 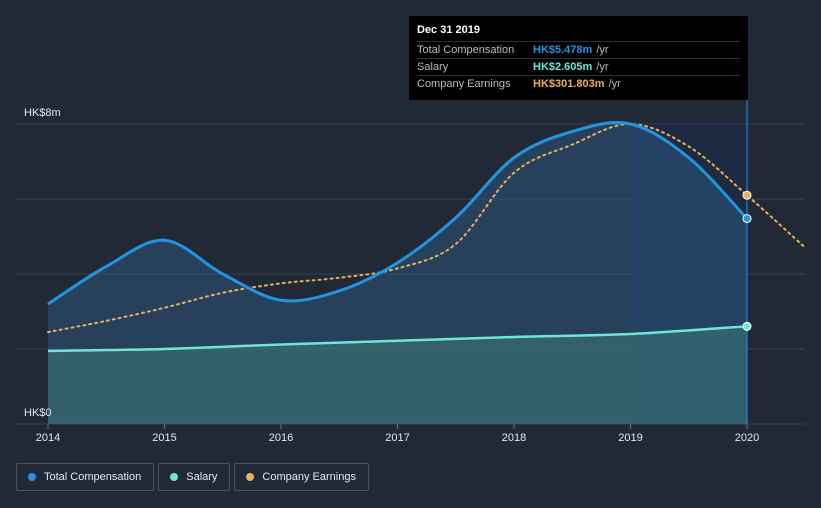 I want to click on company-earnings-marker, so click(x=747, y=195).